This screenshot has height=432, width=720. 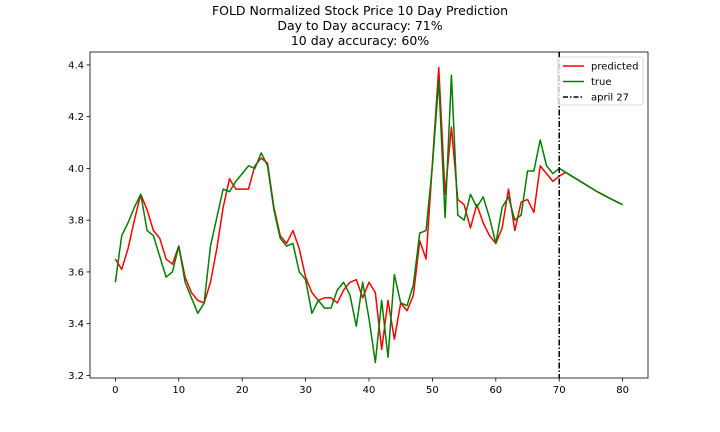 I want to click on chart-subtitle-line-2: 10 day accuracy: 60%, so click(x=360, y=40).